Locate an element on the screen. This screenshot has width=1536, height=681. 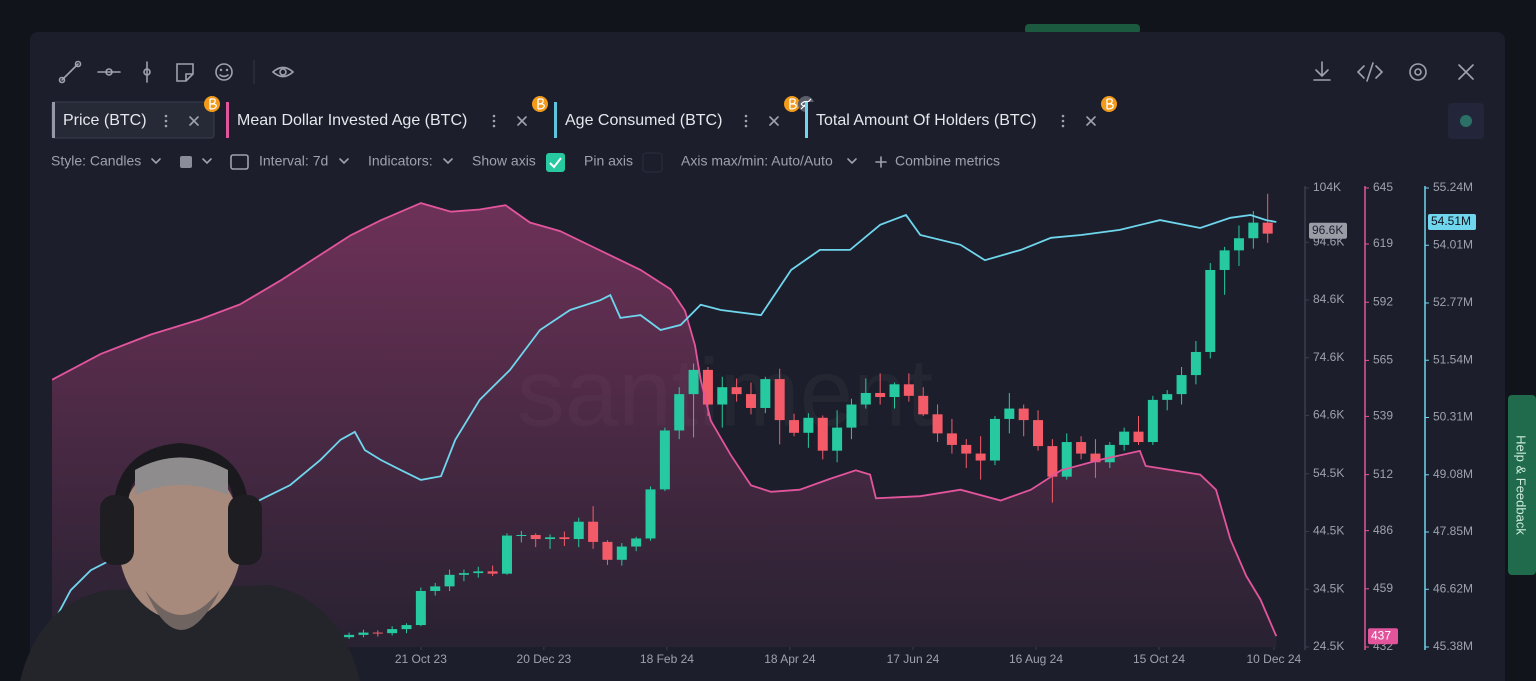
y-tick-label: 52.77M is located at coordinates (1453, 302).